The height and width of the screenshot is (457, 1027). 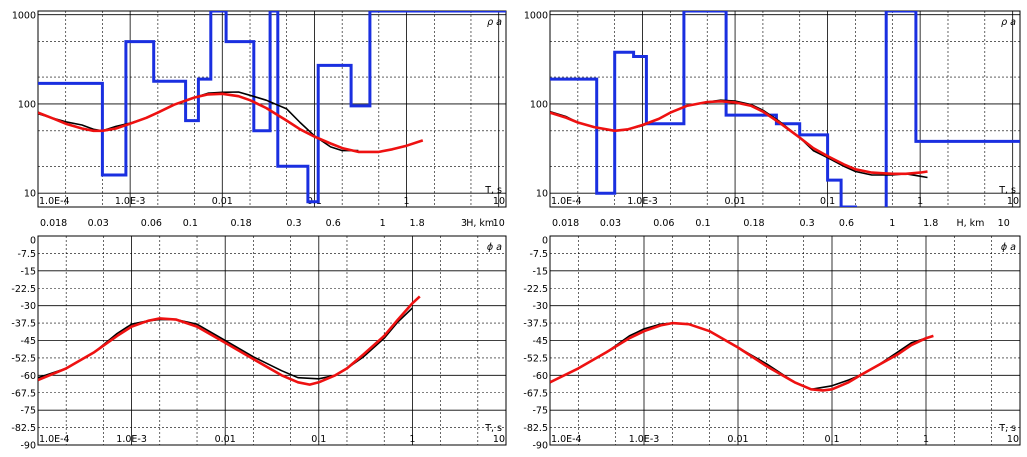 I want to click on y-tick-label: 1000, so click(x=24, y=16).